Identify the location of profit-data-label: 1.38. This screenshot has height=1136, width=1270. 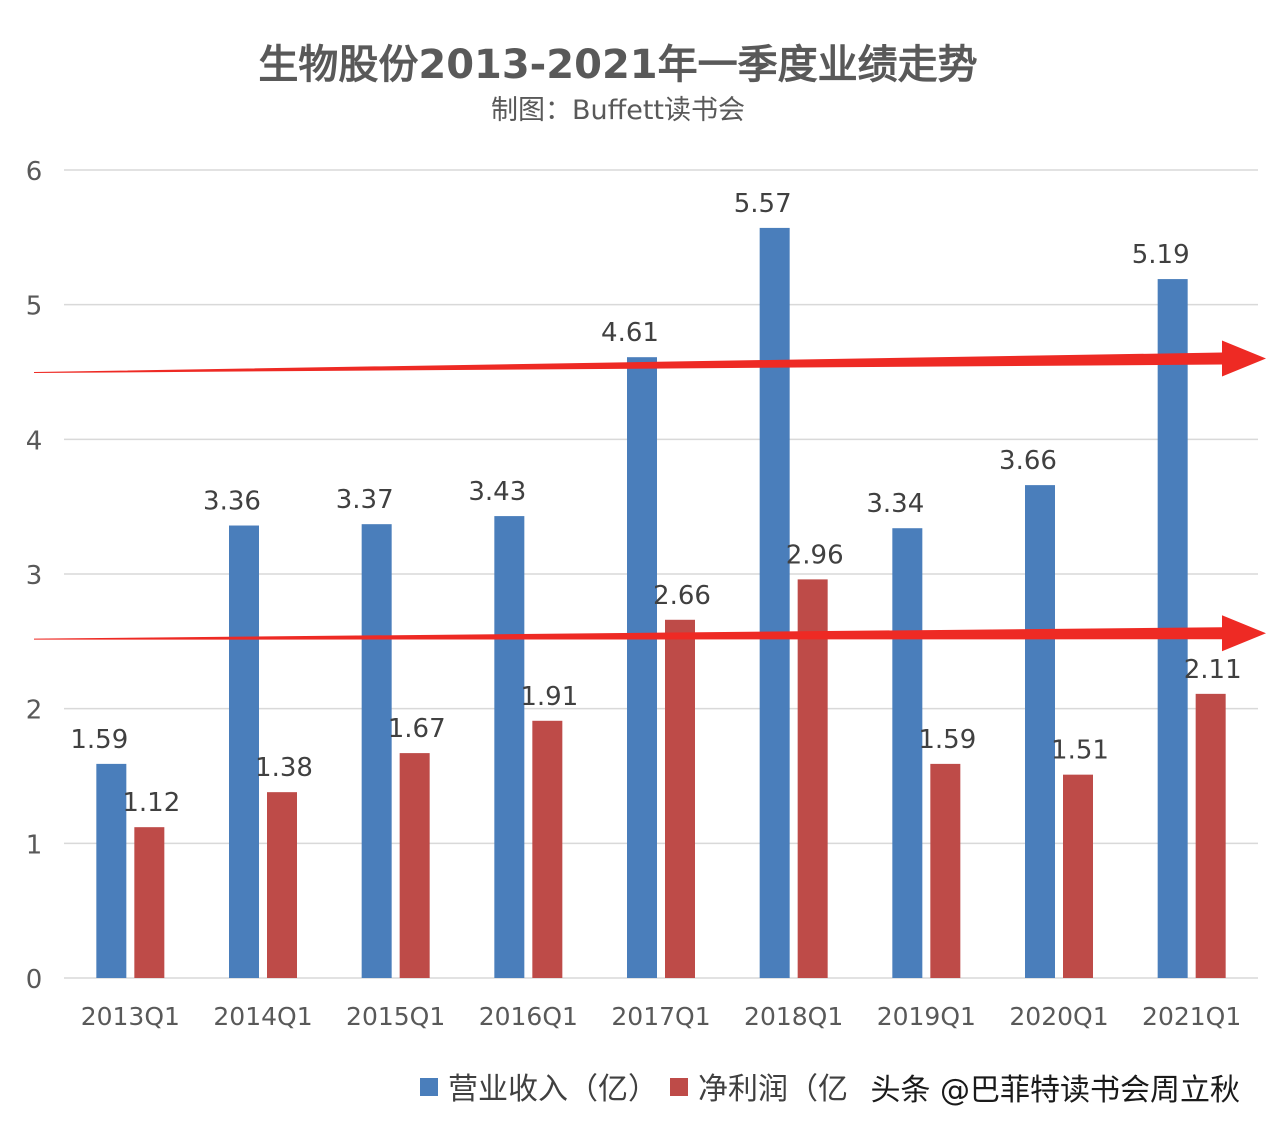
(284, 768).